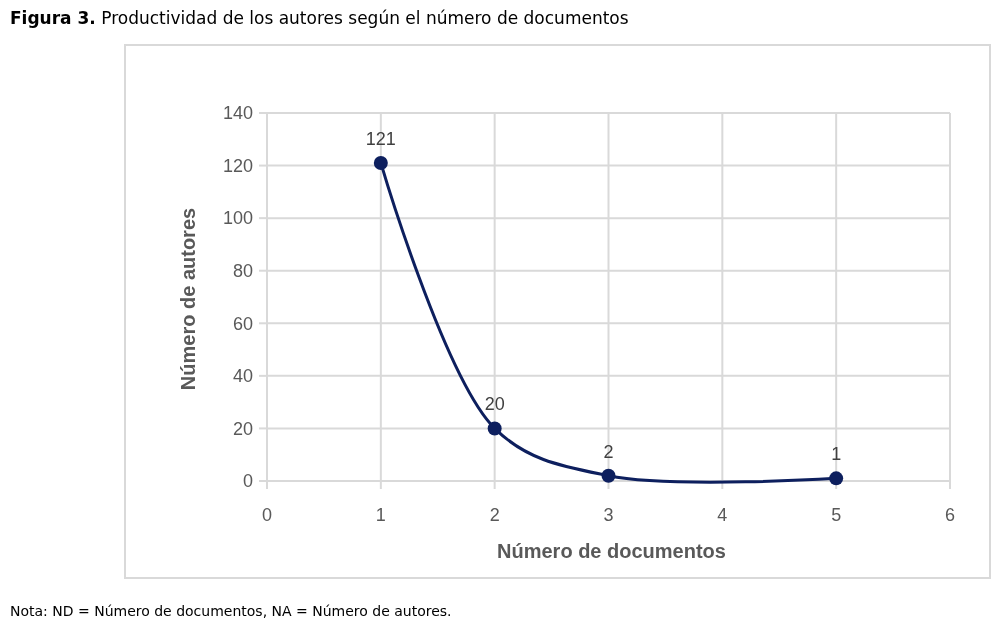  I want to click on y-tick-label: 140, so click(237, 113).